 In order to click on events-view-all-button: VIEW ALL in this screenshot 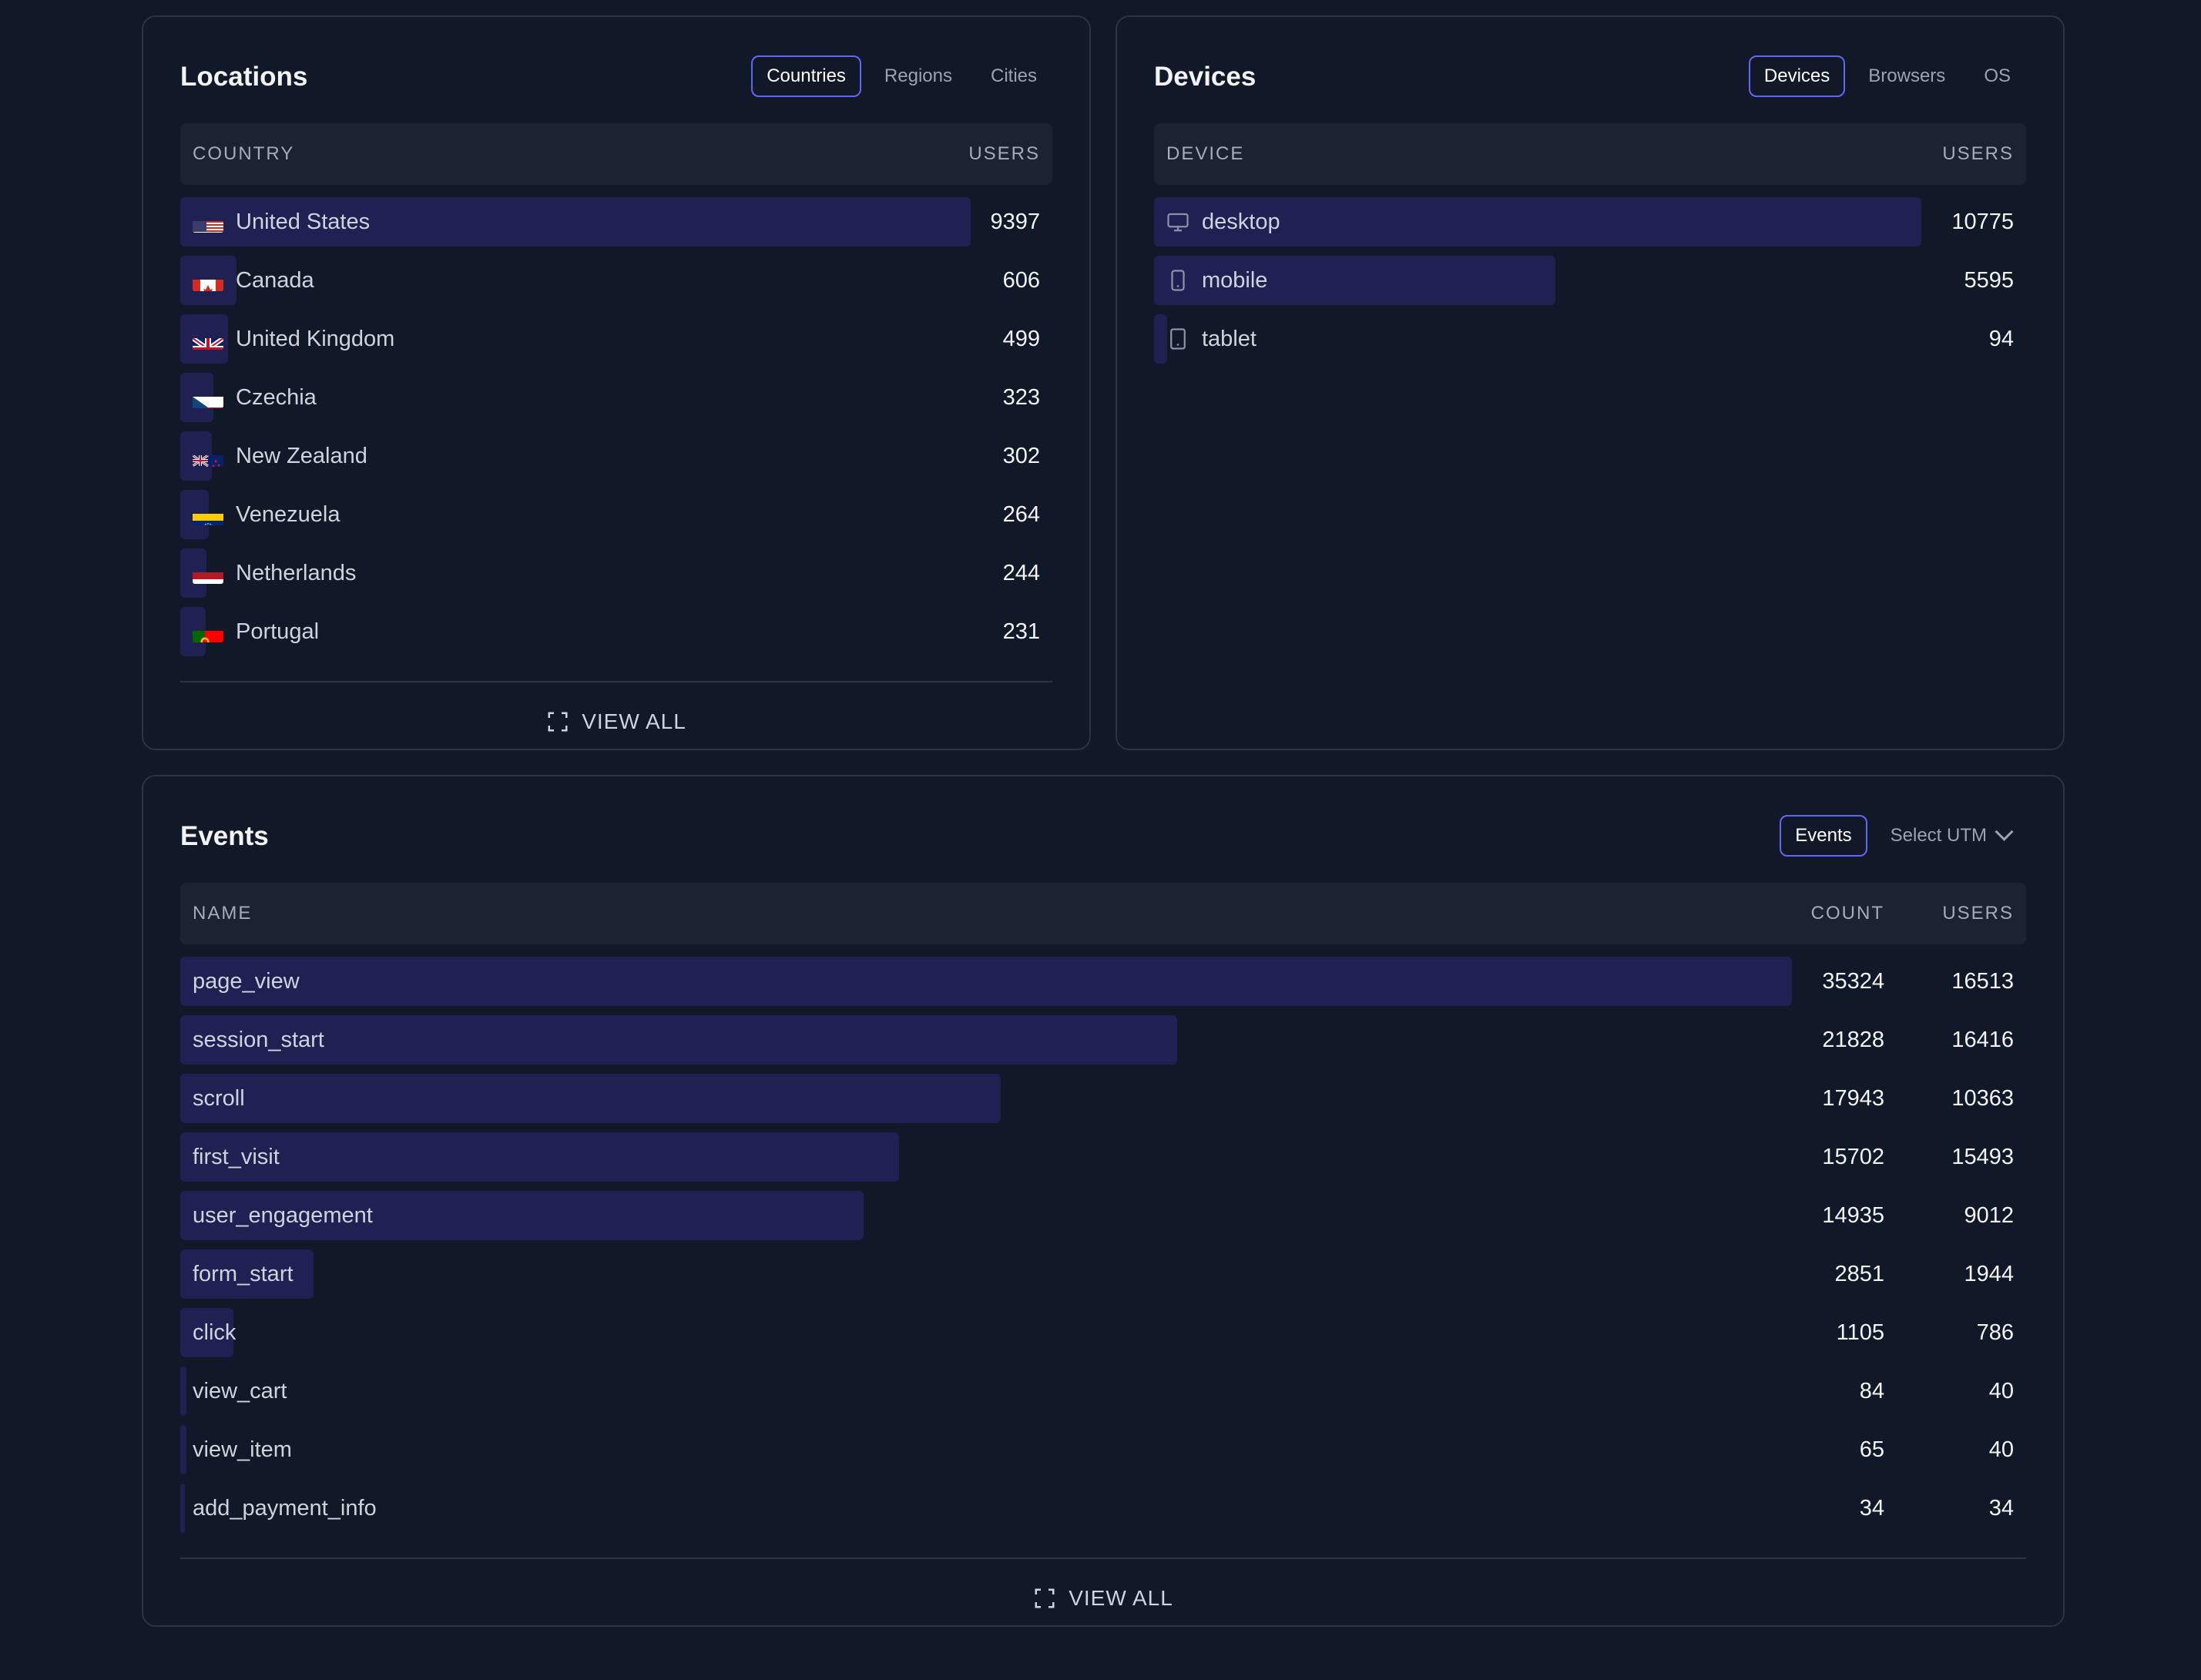, I will do `click(1103, 1598)`.